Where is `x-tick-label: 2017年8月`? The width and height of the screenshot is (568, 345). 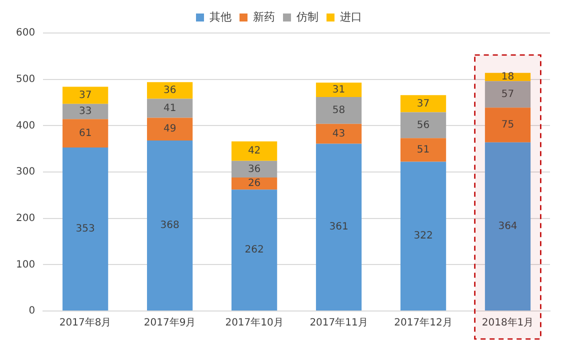 x-tick-label: 2017年8月 is located at coordinates (85, 322).